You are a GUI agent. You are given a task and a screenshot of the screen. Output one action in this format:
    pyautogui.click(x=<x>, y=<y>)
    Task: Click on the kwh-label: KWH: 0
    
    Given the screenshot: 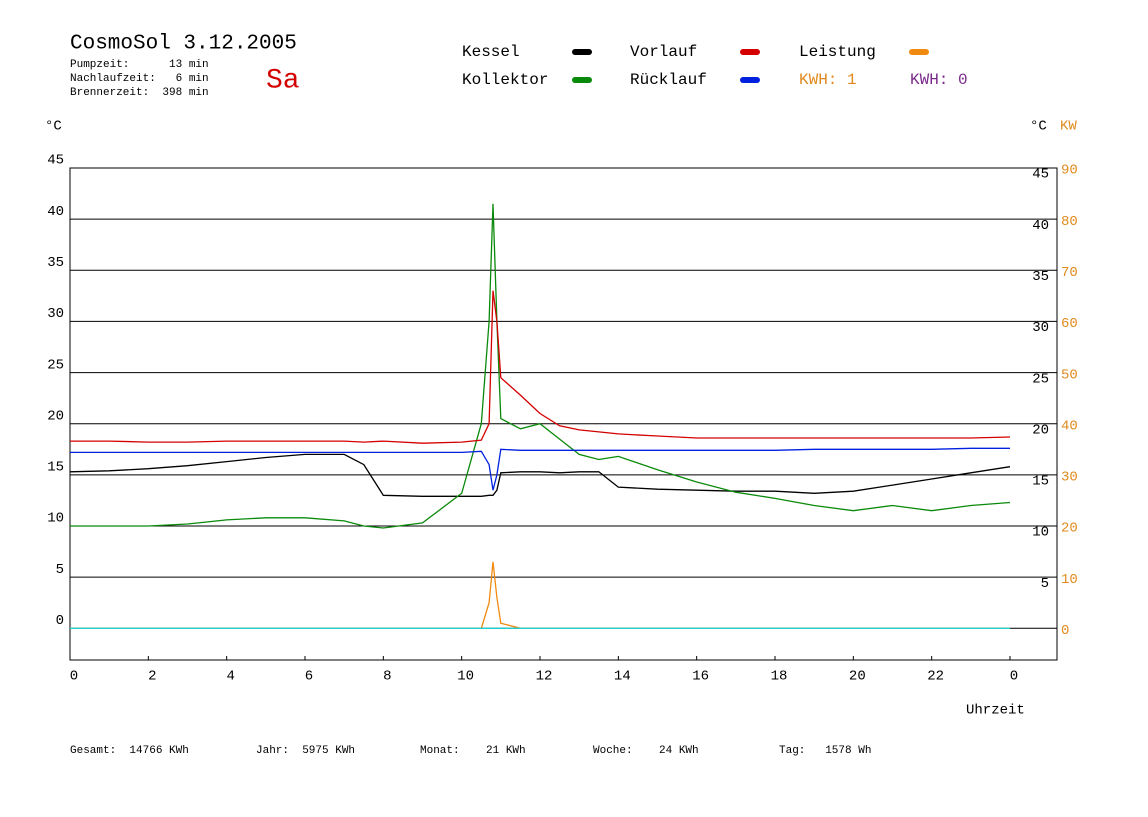 What is the action you would take?
    pyautogui.click(x=939, y=80)
    